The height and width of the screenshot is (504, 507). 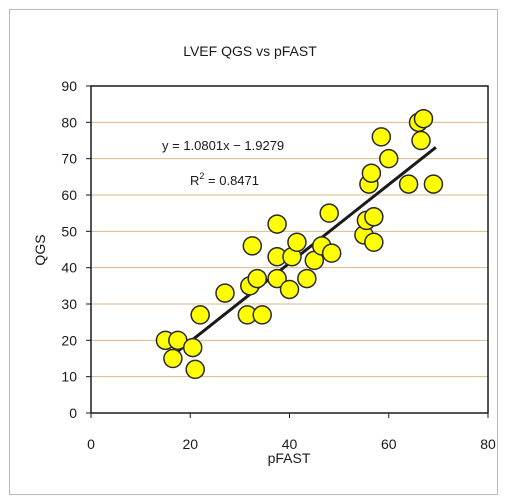 What do you see at coordinates (389, 444) in the screenshot?
I see `x-tick-label: 60` at bounding box center [389, 444].